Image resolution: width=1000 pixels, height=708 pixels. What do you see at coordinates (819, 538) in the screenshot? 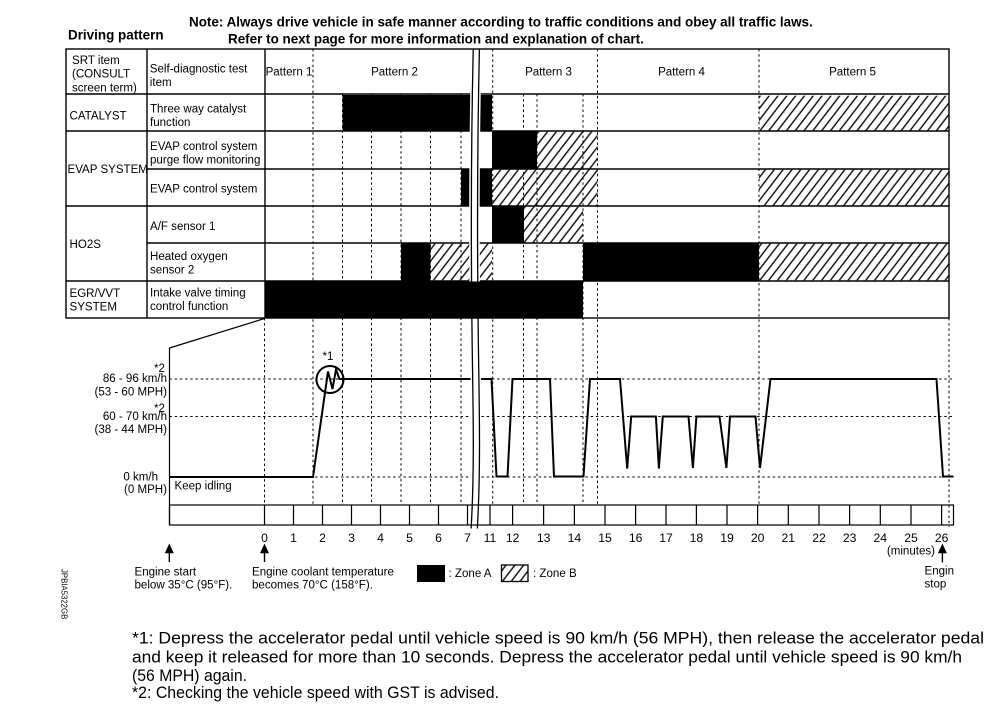
I see `svg-text: 22` at bounding box center [819, 538].